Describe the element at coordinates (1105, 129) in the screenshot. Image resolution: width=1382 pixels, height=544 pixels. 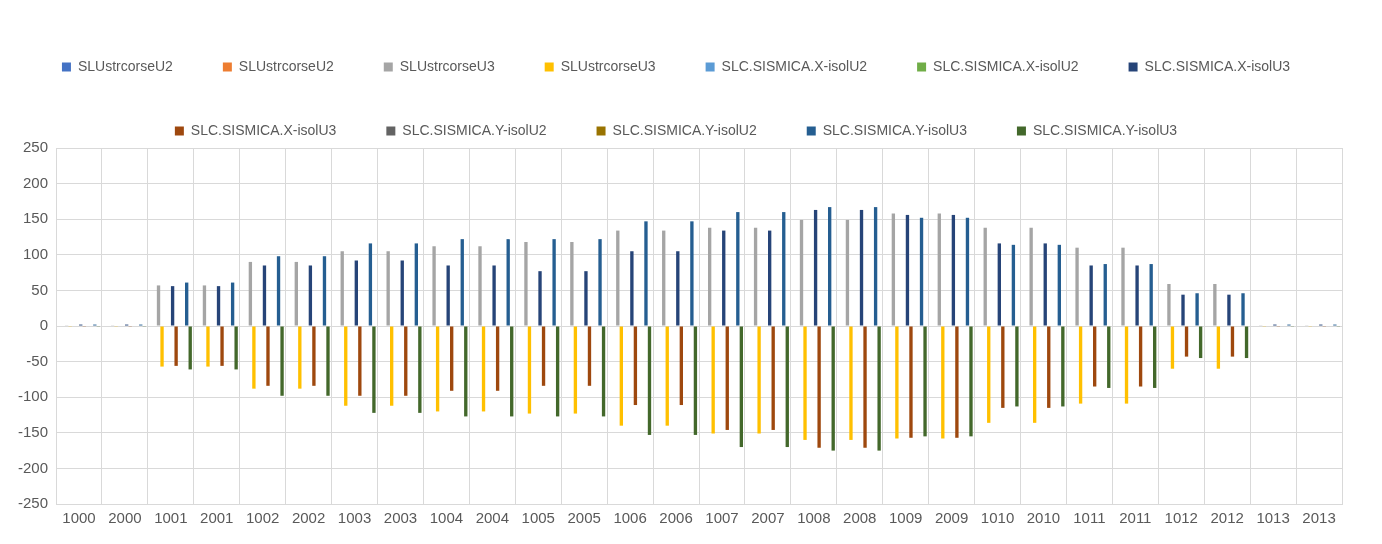
I see `legend-label: SLC.SISMICA.Y-isolU3` at that location.